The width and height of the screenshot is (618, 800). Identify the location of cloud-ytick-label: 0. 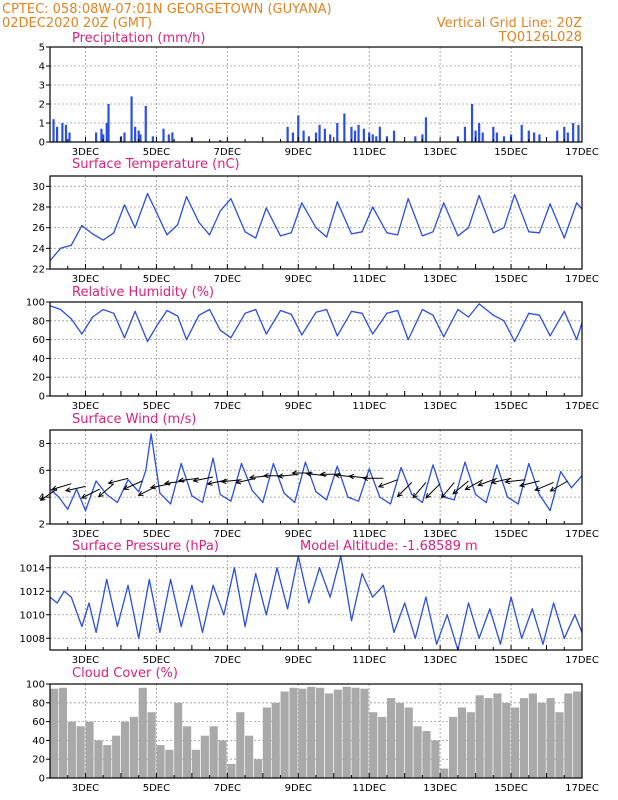
(42, 779).